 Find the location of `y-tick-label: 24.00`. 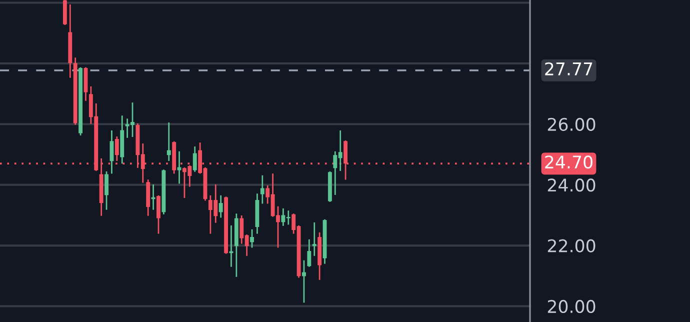

y-tick-label: 24.00 is located at coordinates (572, 185).